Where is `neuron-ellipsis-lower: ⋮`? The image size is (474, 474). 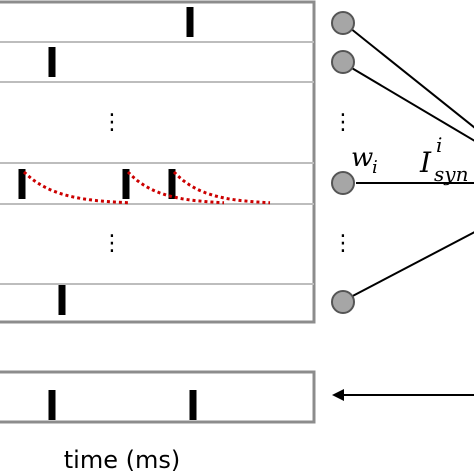
neuron-ellipsis-lower: ⋮ is located at coordinates (343, 243).